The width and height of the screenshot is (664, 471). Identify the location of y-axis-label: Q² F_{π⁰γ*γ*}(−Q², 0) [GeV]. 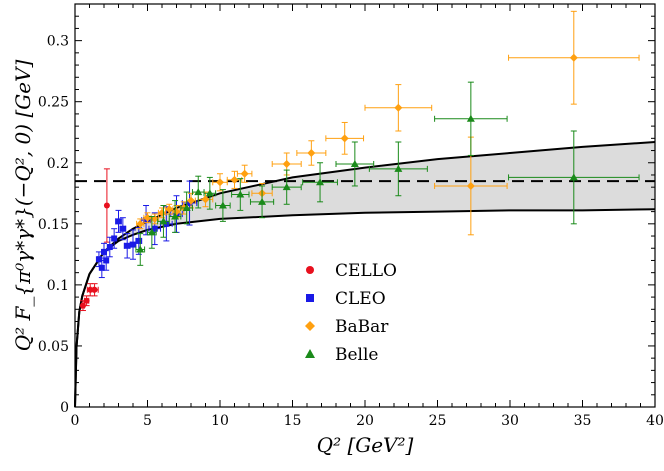
(23, 206).